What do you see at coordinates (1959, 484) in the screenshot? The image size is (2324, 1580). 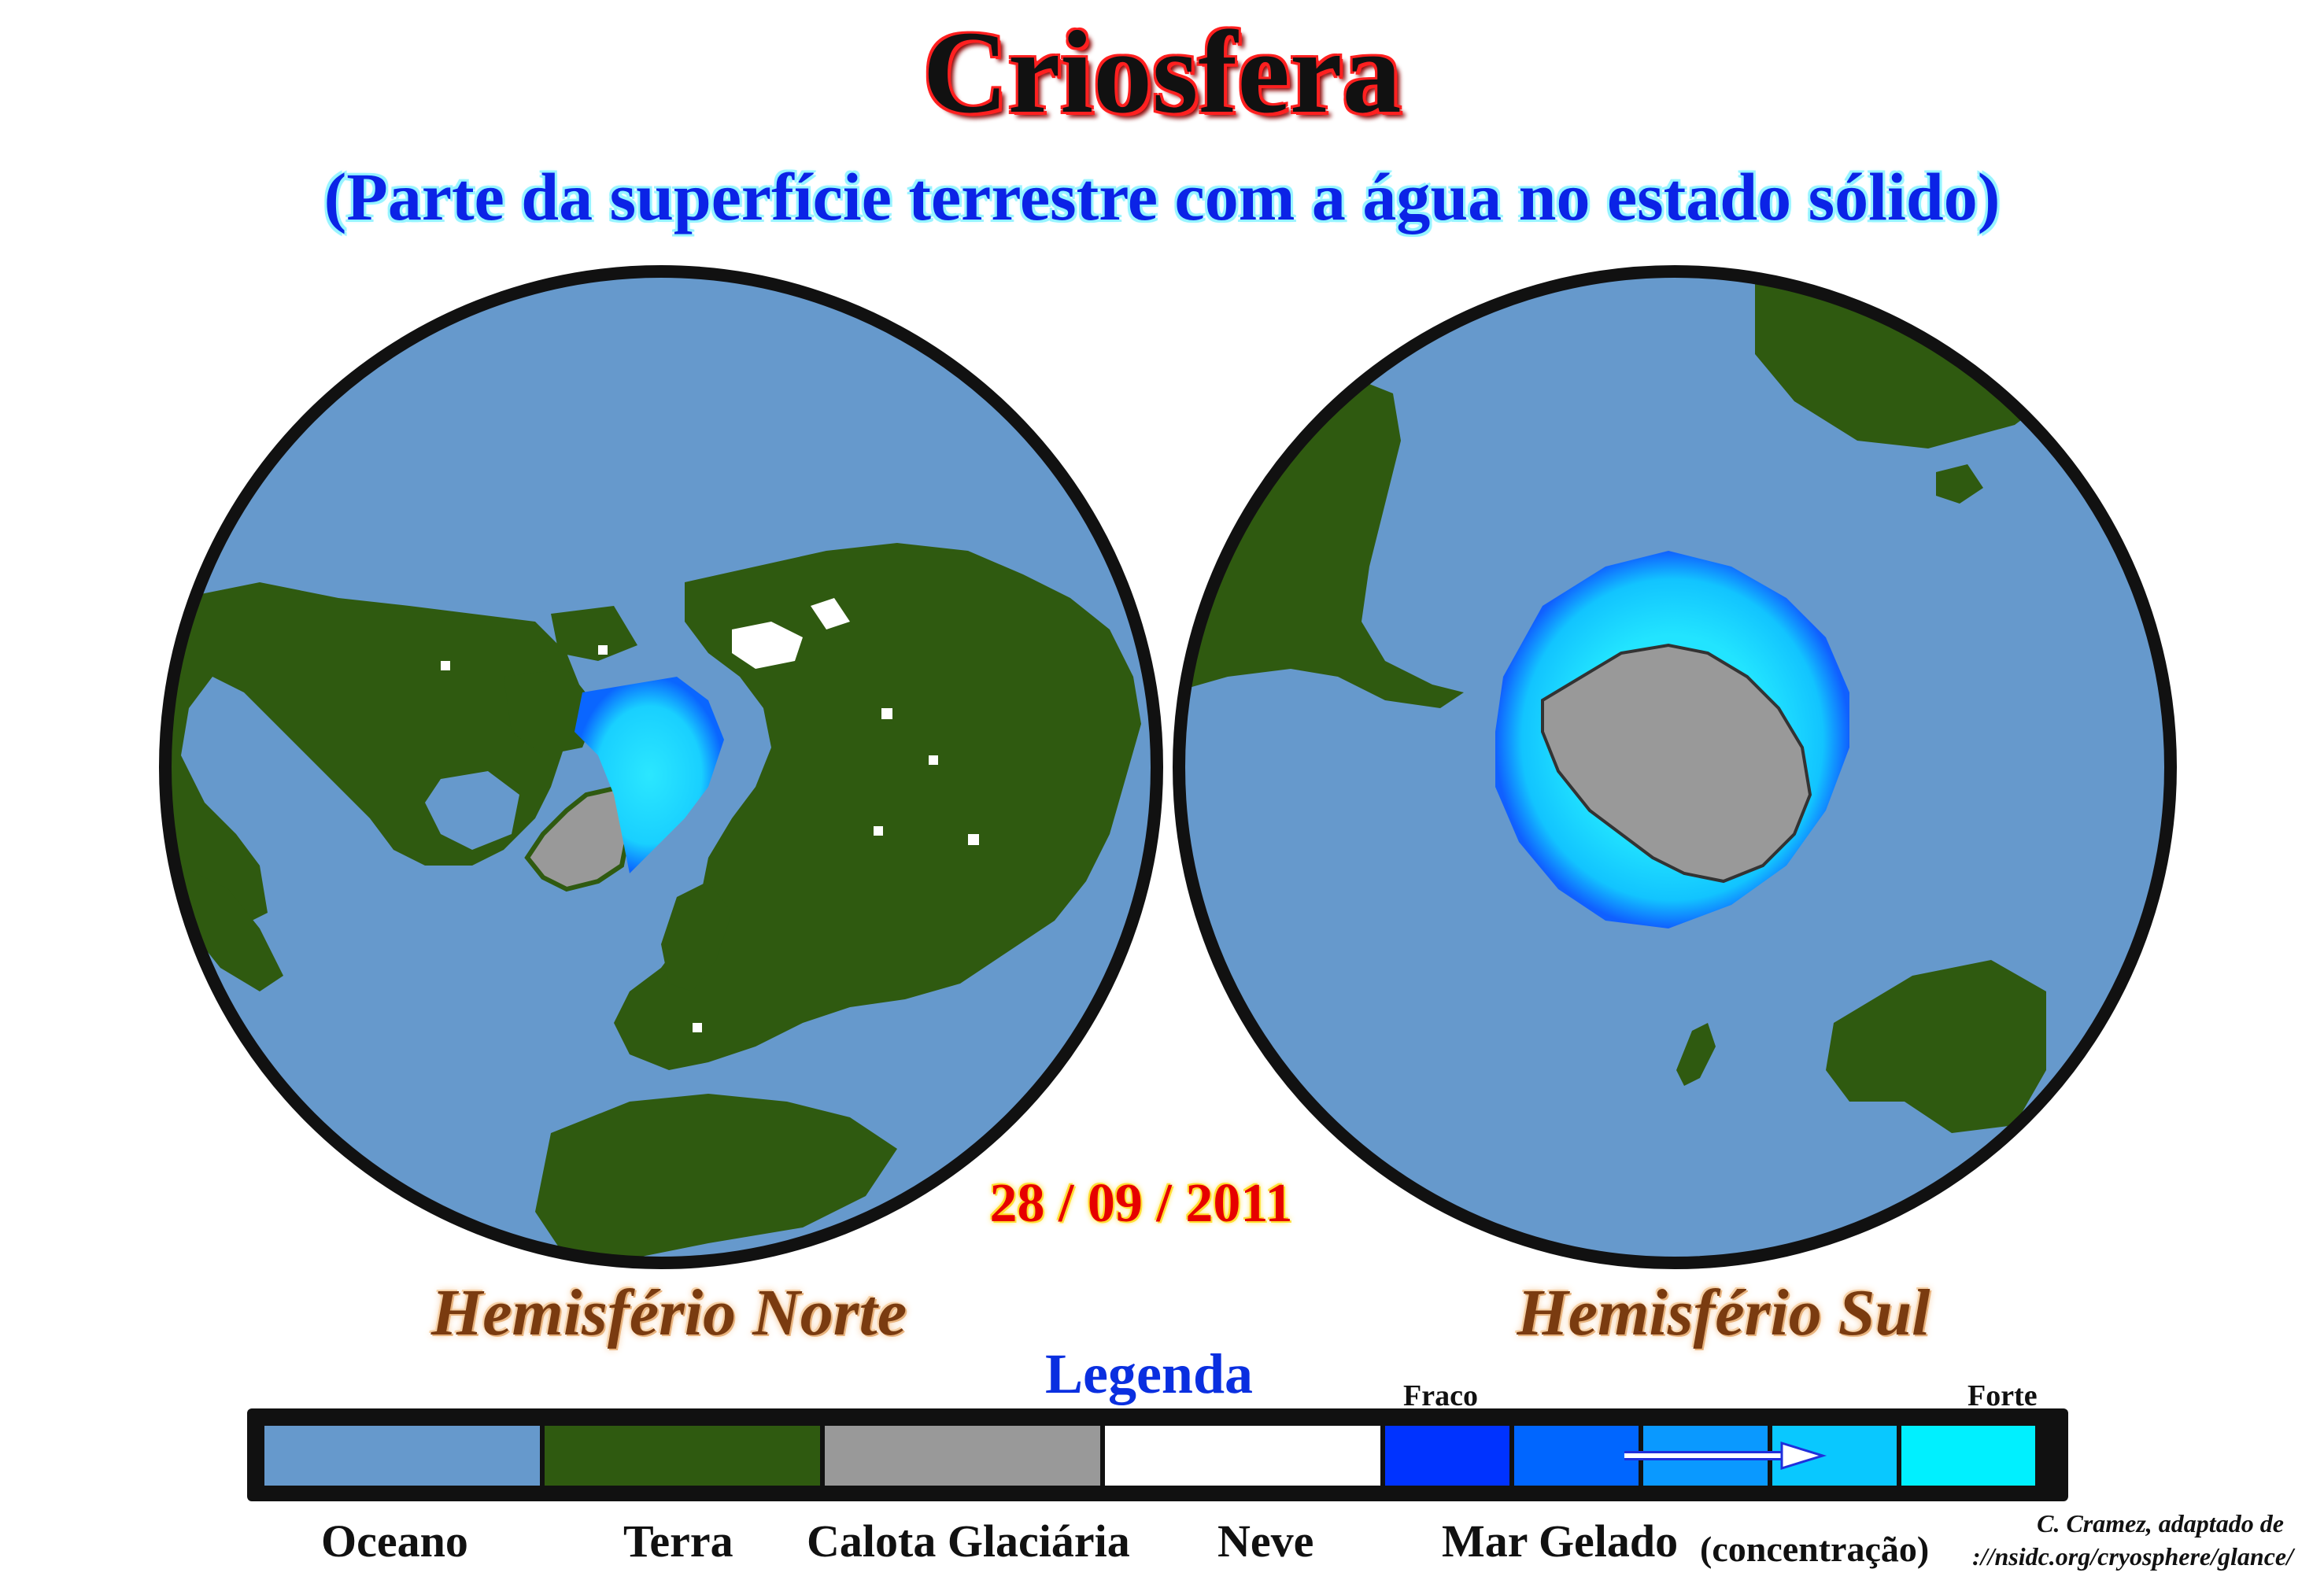 I see `madagascar-landmass` at bounding box center [1959, 484].